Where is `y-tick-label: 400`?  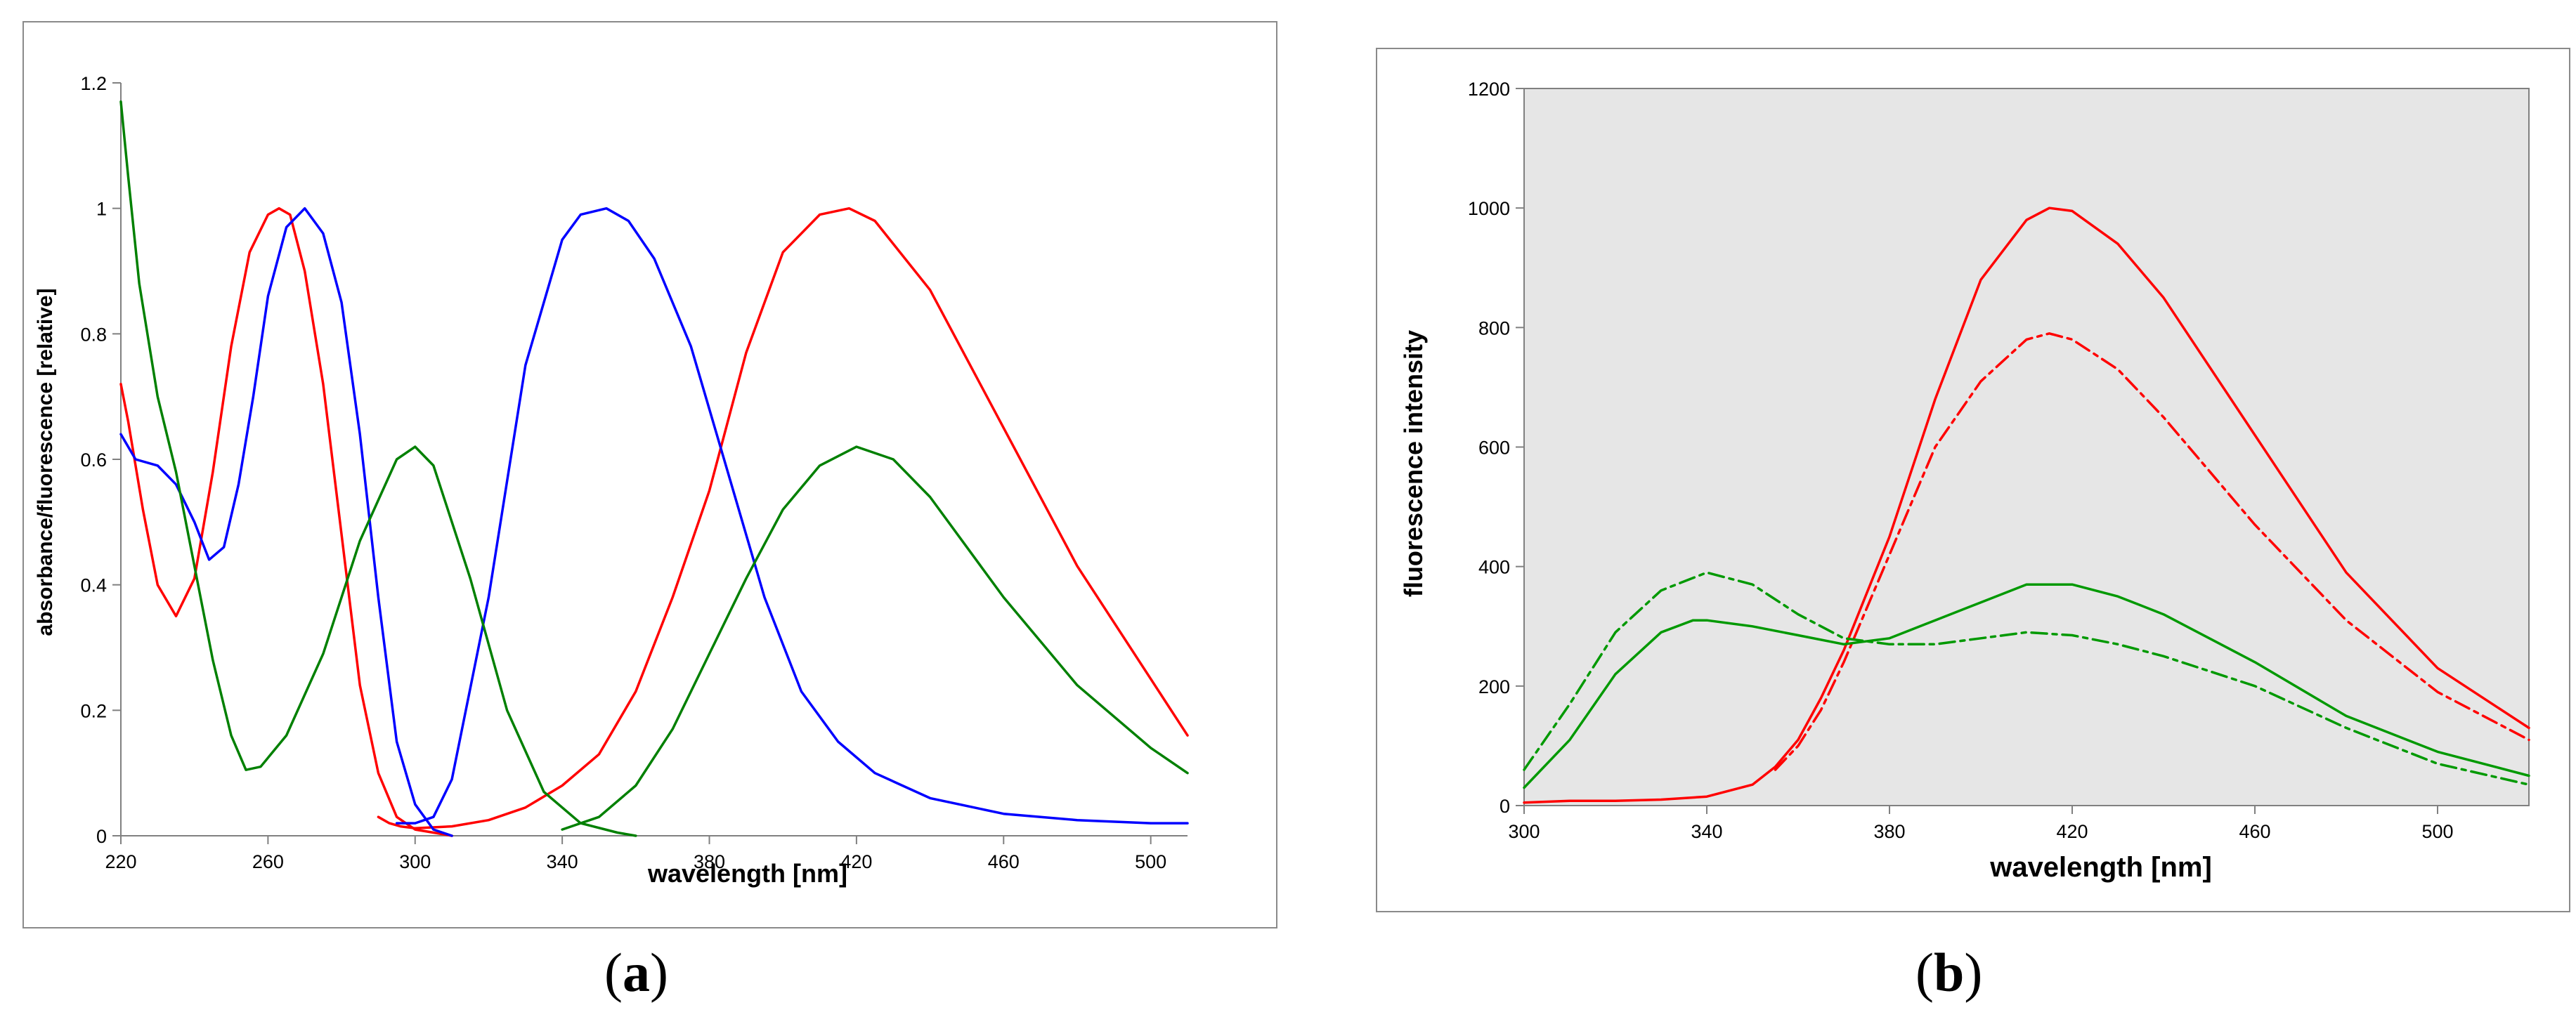
y-tick-label: 400 is located at coordinates (1494, 567).